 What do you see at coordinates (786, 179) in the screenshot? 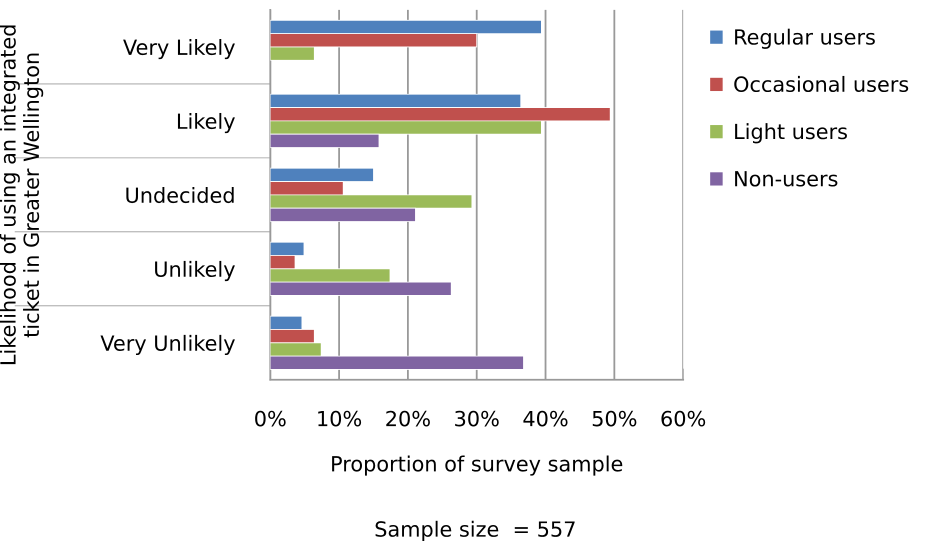
I see `legend-label: Non-users` at bounding box center [786, 179].